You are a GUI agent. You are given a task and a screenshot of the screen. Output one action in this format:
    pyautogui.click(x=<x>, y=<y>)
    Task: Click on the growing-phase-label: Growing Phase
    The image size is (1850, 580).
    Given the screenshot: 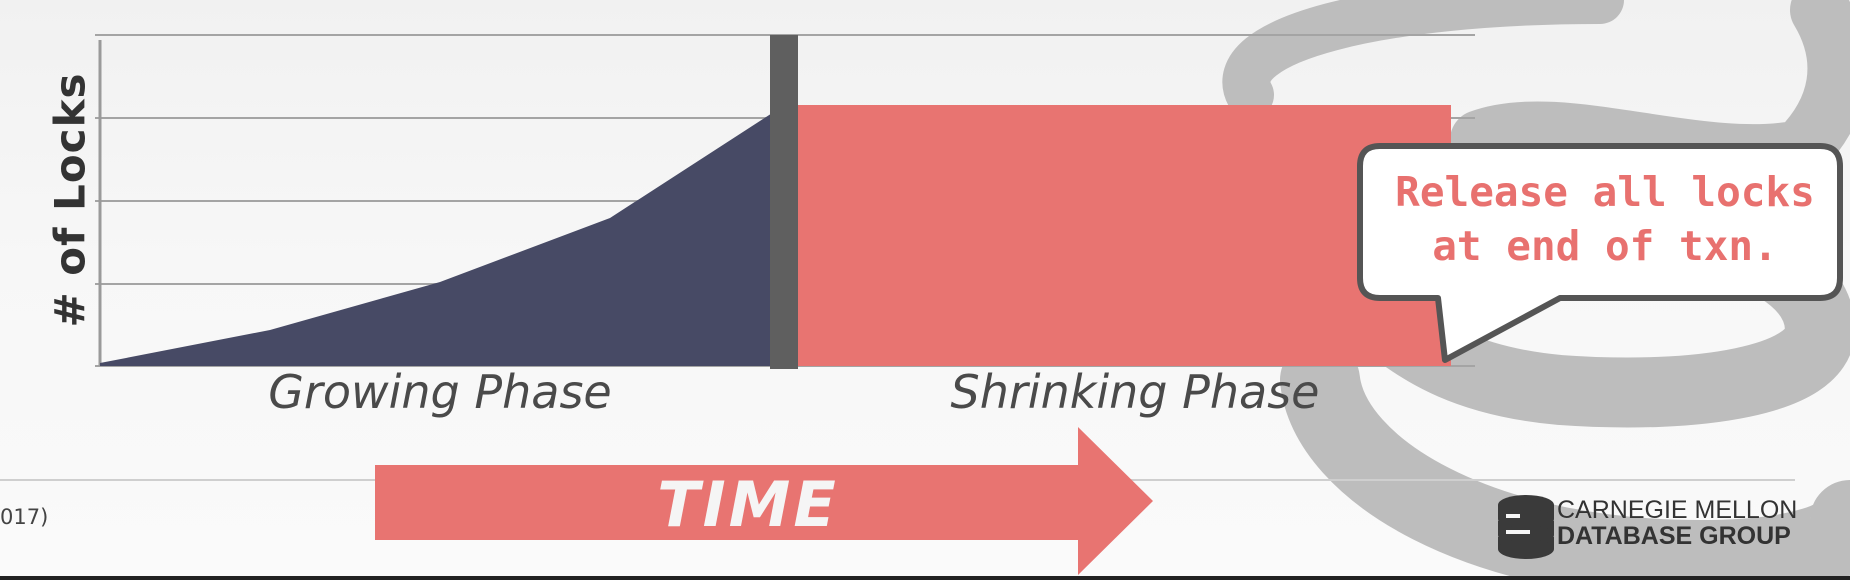 What is the action you would take?
    pyautogui.click(x=440, y=392)
    